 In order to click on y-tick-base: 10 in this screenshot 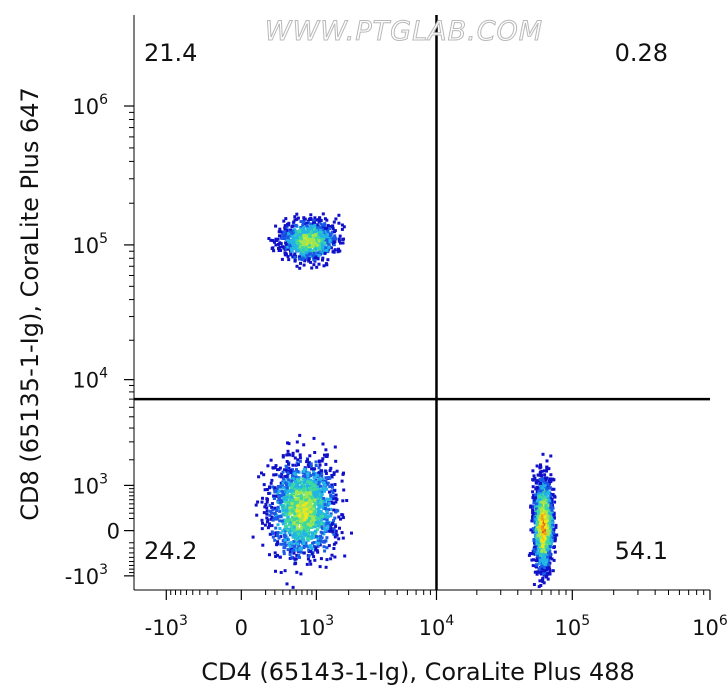, I will do `click(85, 246)`.